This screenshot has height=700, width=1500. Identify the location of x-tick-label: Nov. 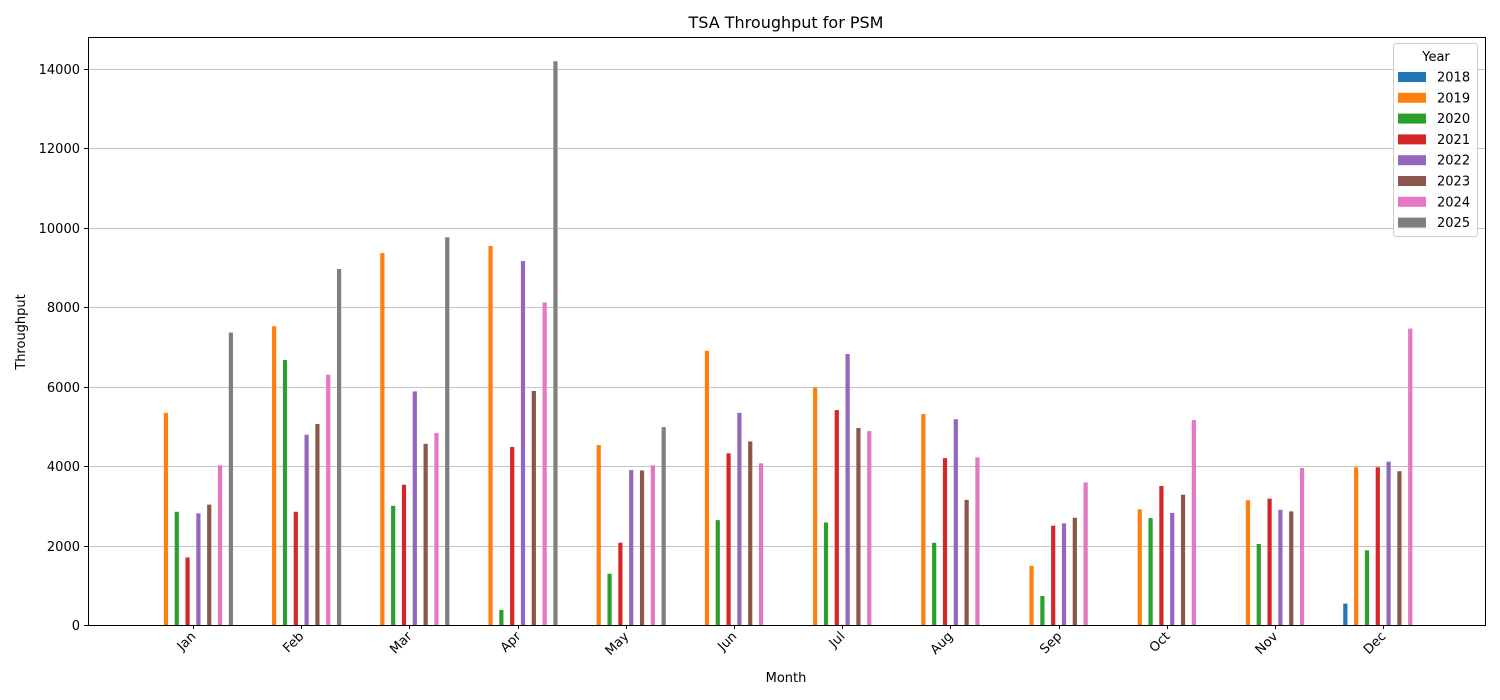
(1267, 643).